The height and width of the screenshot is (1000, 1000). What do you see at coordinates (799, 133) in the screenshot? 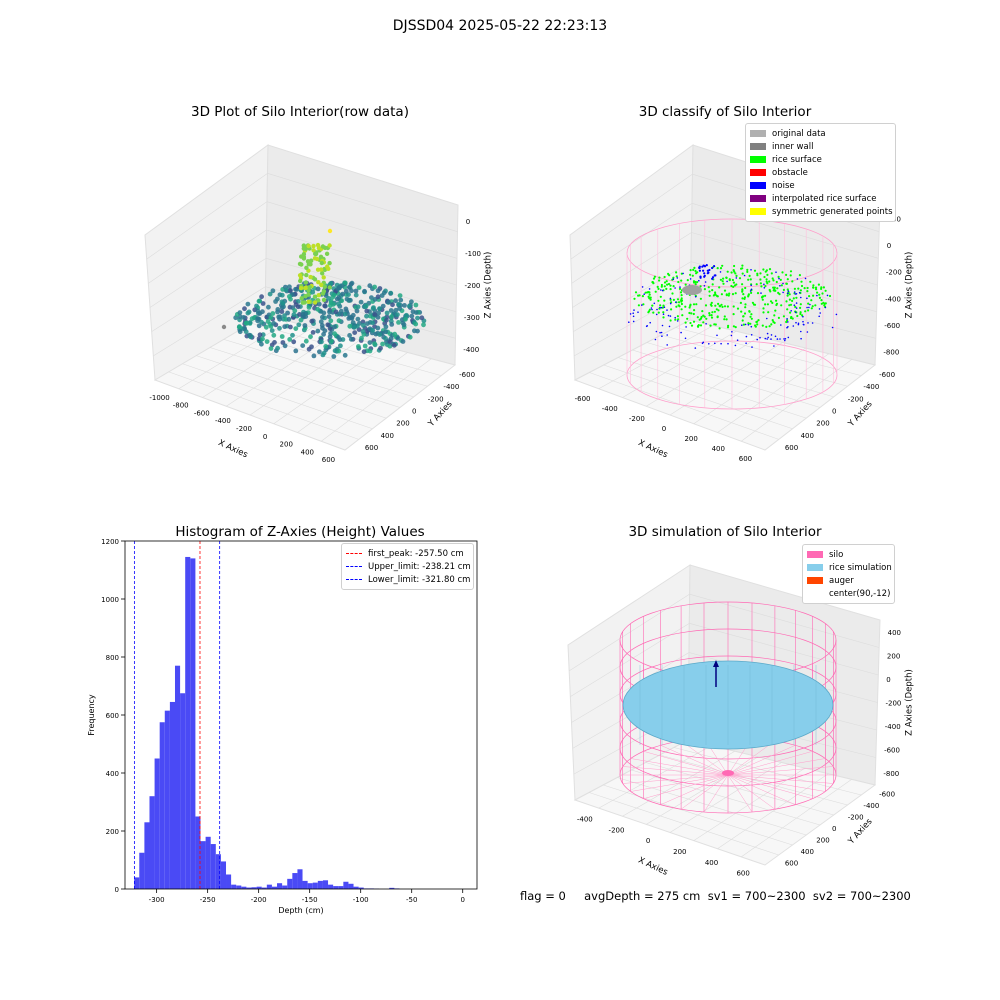
I see `classify-legend-label: original data` at bounding box center [799, 133].